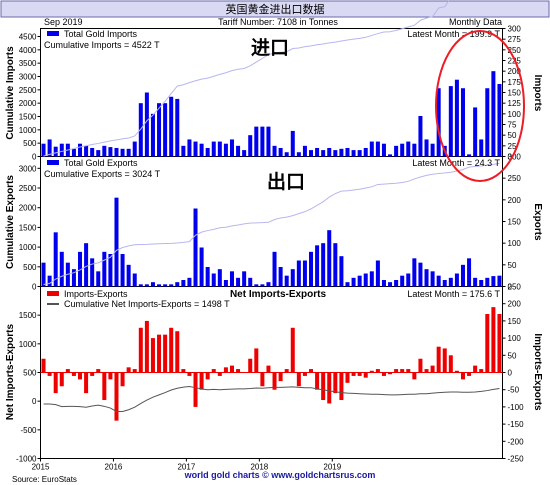  Describe the element at coordinates (278, 294) in the screenshot. I see `net-panel-title: Net Imports-Exports` at that location.